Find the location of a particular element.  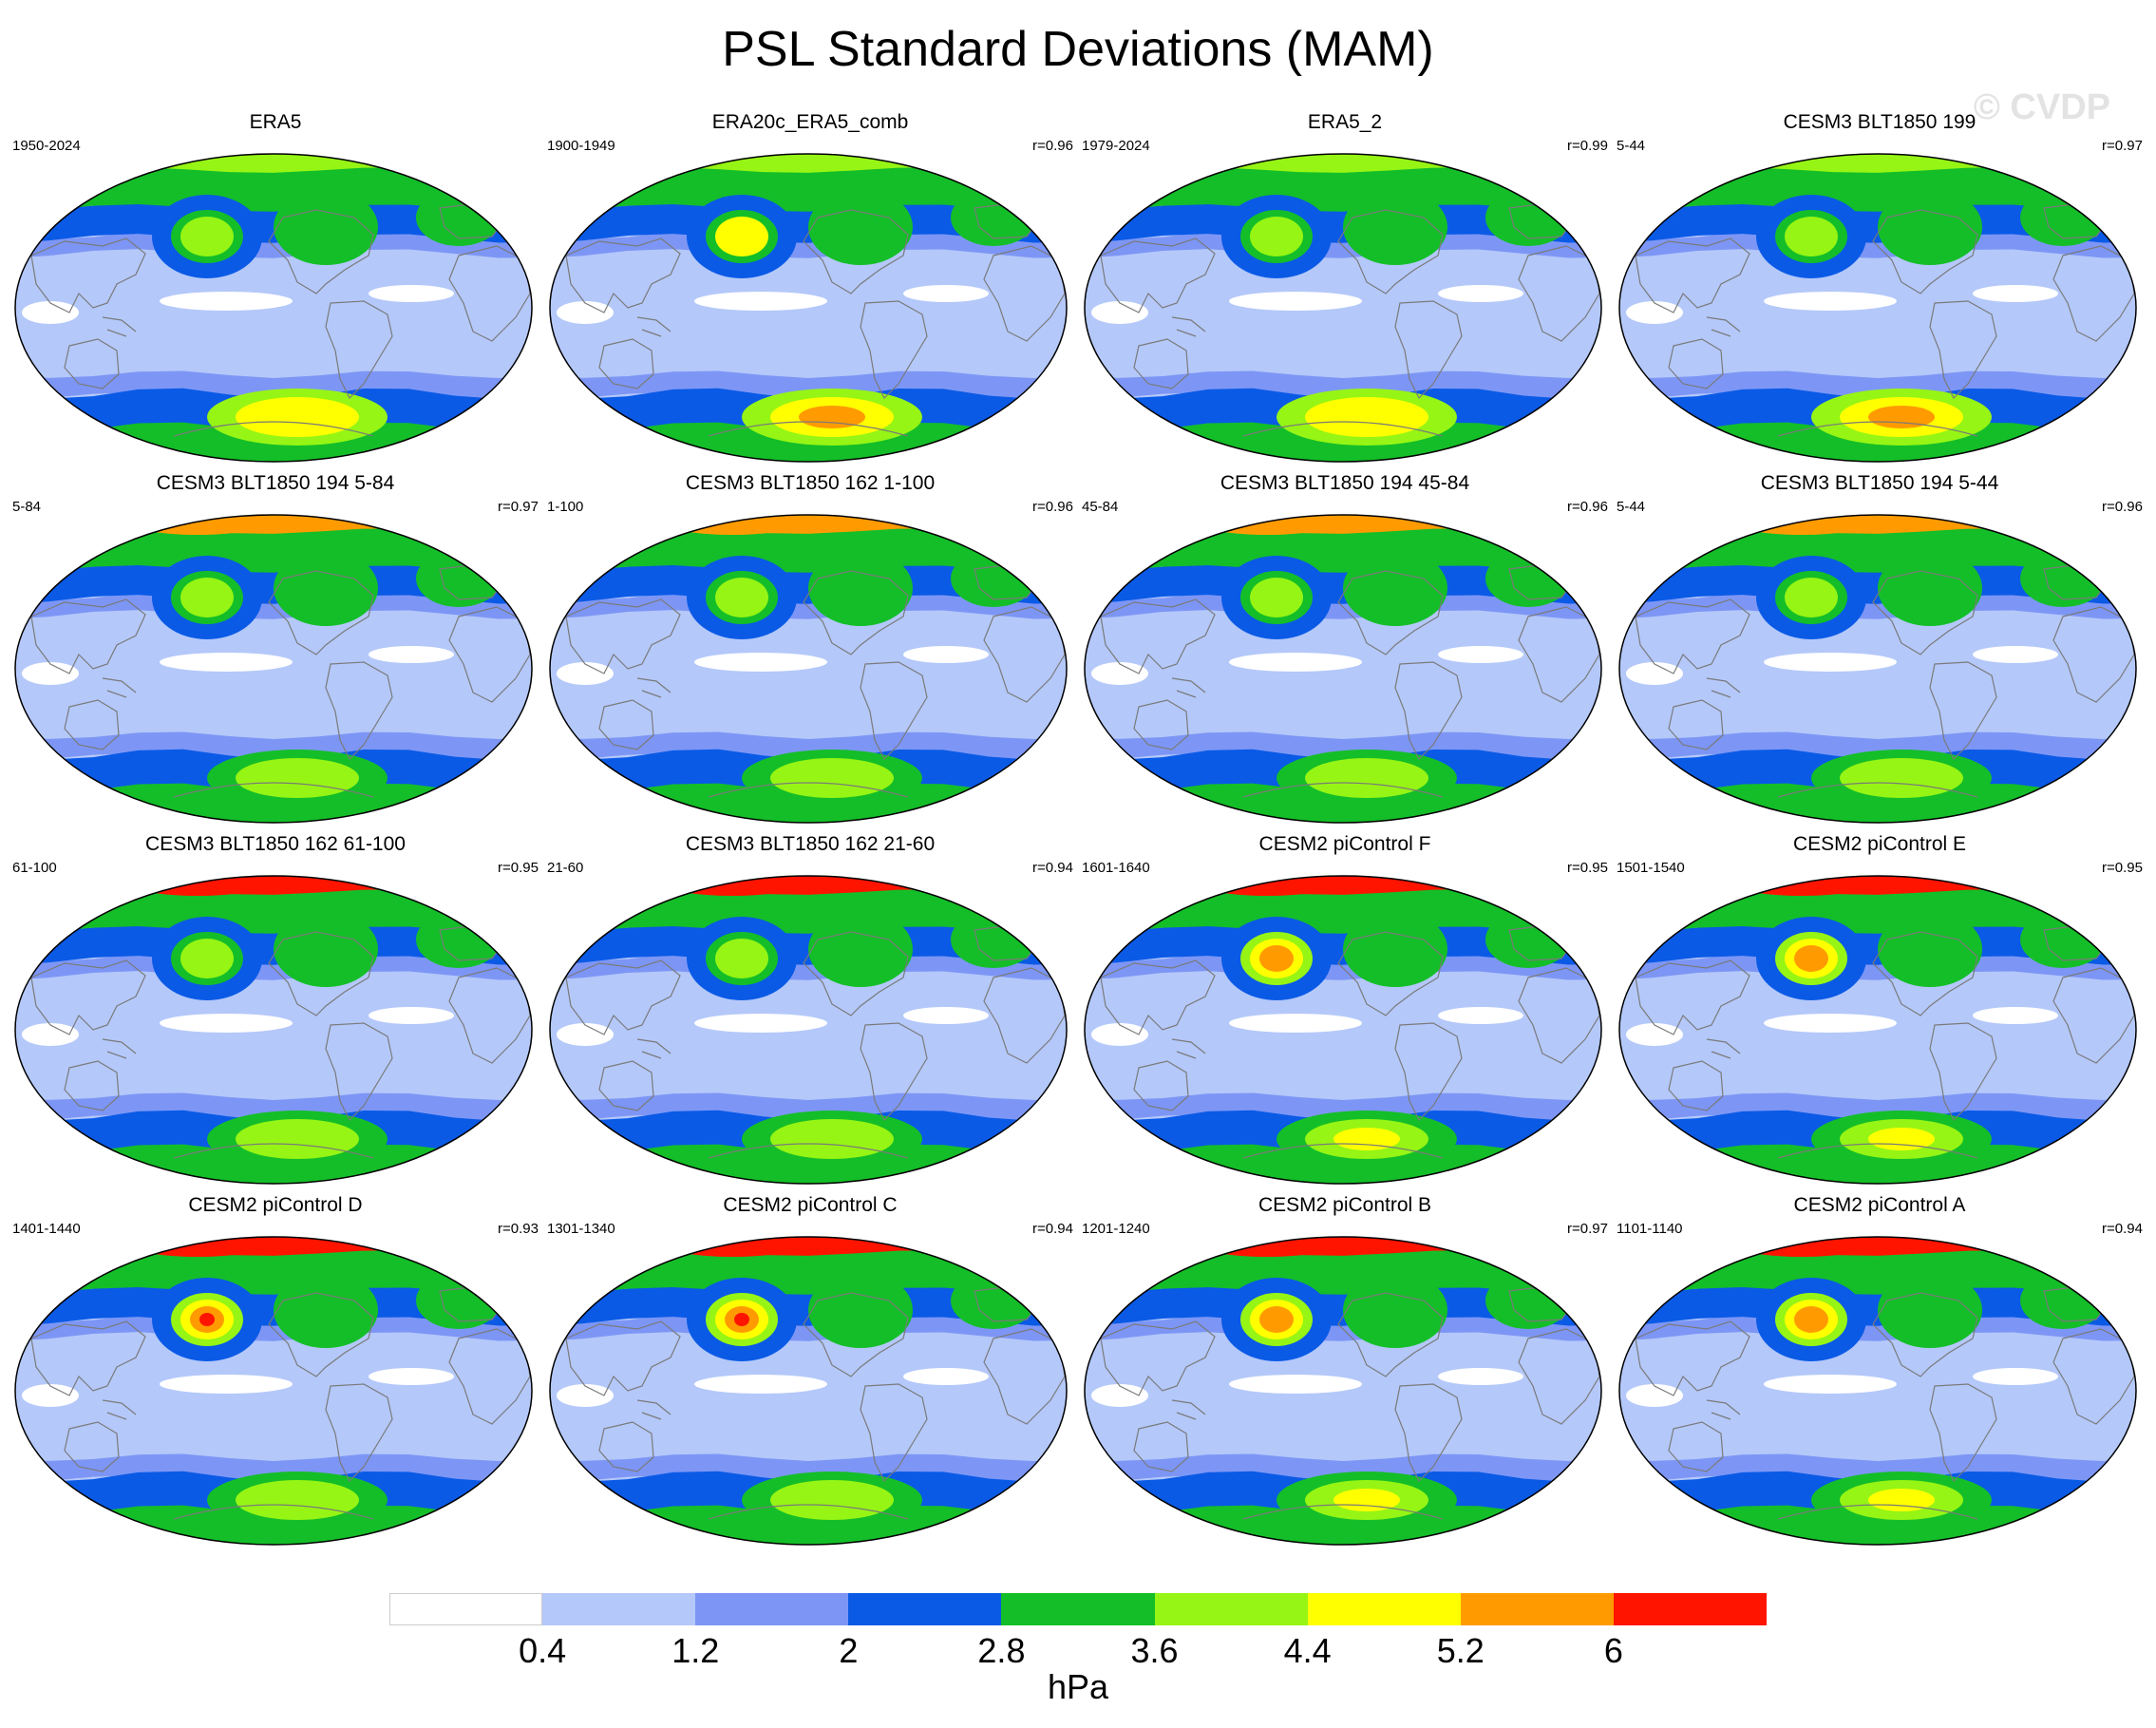

colorbar-units: hPa is located at coordinates (1078, 1686).